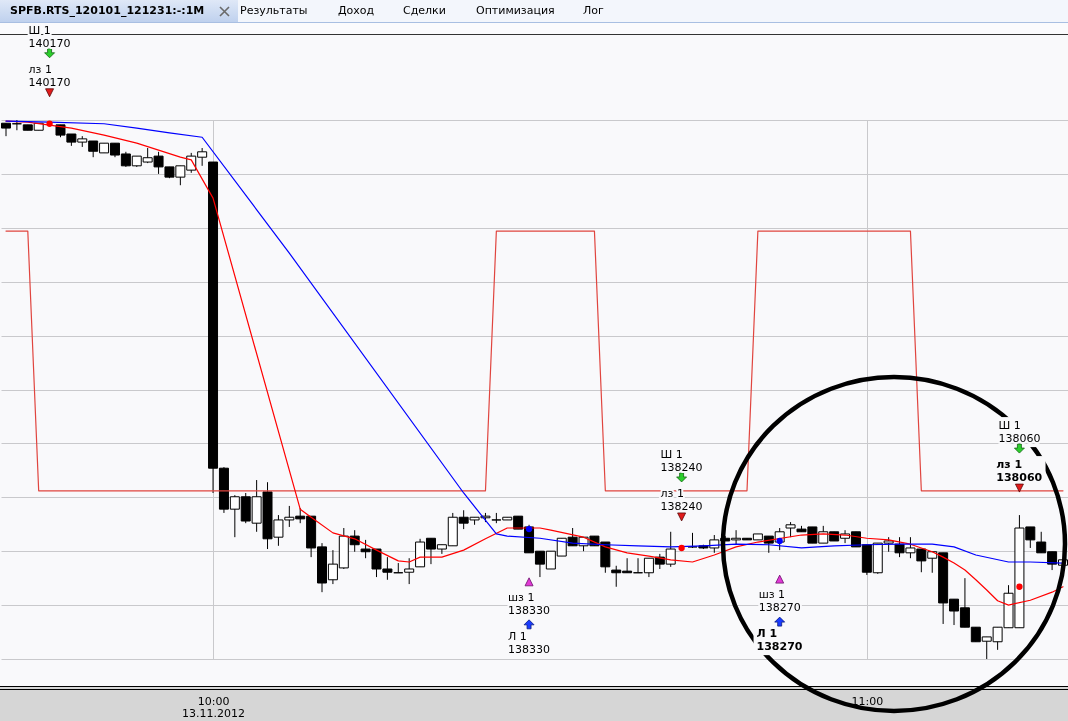 The image size is (1068, 721). Describe the element at coordinates (681, 499) in the screenshot. I see `annotation: лз 1 138240` at that location.